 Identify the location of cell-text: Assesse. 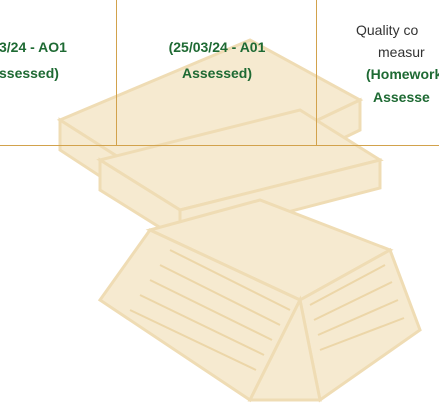
(401, 97).